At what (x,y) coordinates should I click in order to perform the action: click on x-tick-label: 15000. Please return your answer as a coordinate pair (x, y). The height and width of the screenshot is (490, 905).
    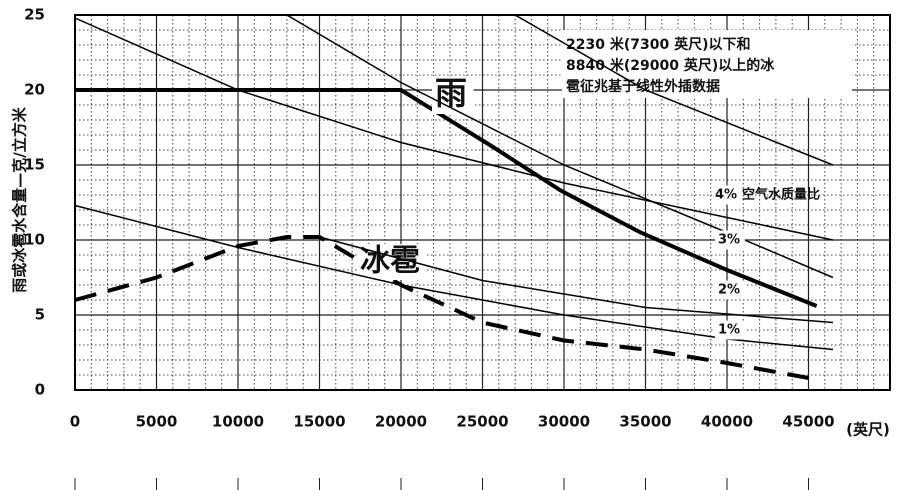
    Looking at the image, I should click on (319, 422).